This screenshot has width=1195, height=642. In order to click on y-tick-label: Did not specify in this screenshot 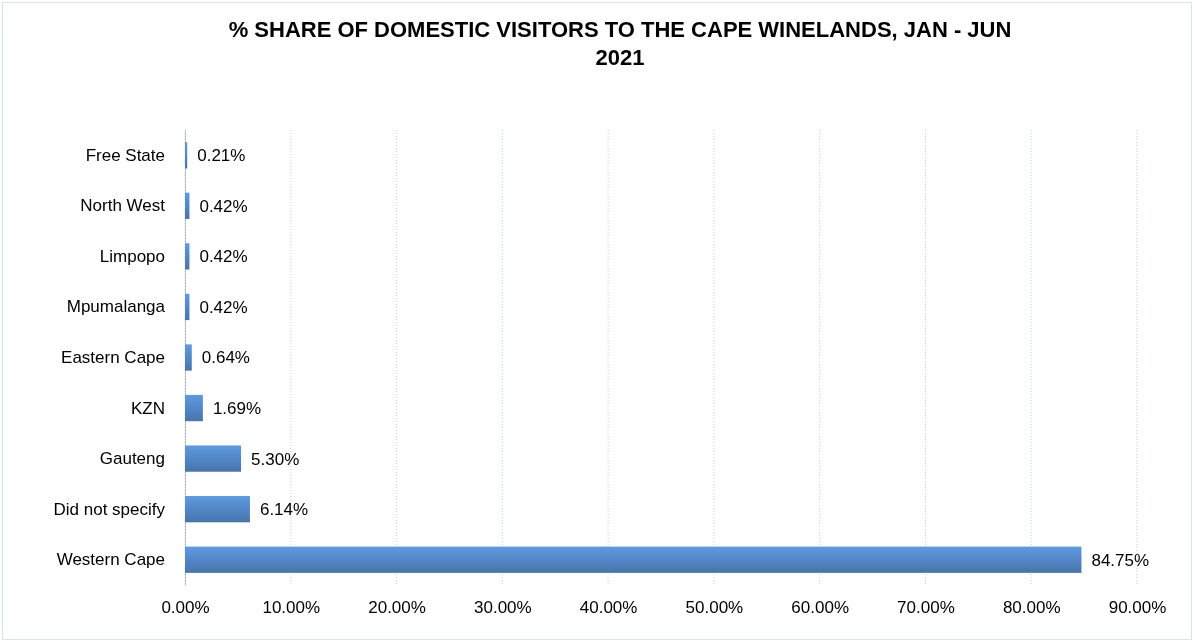, I will do `click(109, 509)`.